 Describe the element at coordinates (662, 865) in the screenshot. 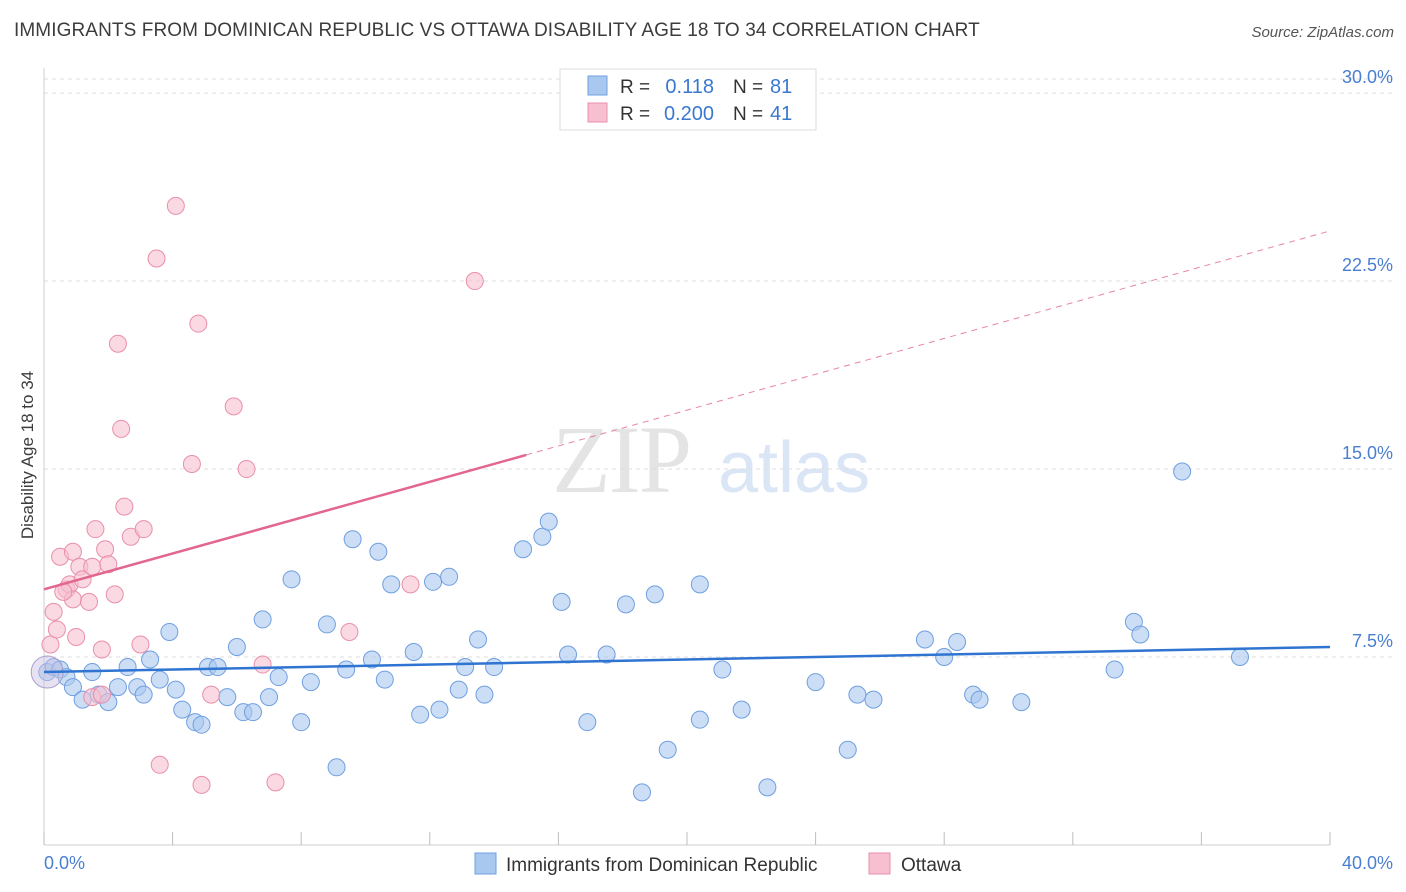

I see `bottom-legend-label-dominican: Immigrants from Dominican Republic` at that location.